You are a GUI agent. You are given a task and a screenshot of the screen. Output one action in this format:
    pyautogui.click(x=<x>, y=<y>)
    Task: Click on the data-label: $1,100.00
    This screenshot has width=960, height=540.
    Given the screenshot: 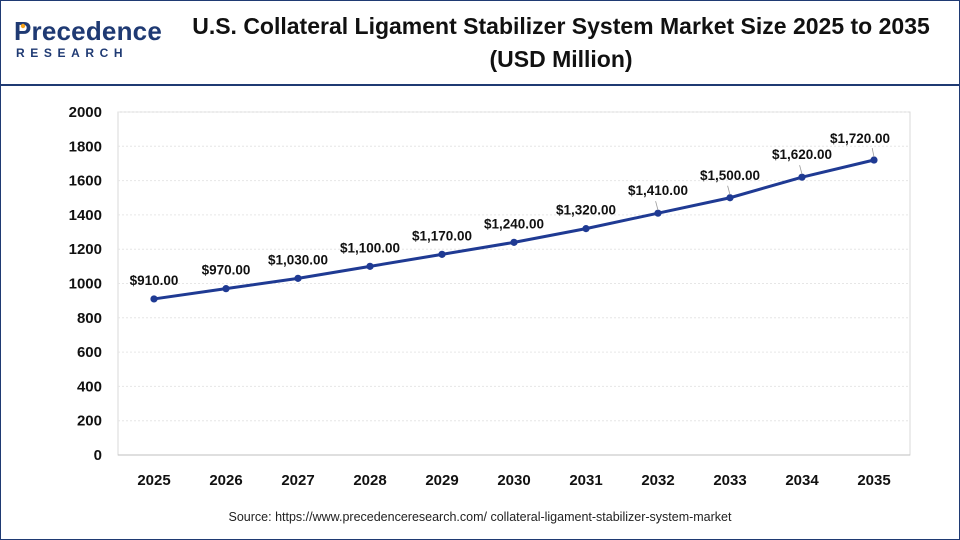 What is the action you would take?
    pyautogui.click(x=370, y=247)
    